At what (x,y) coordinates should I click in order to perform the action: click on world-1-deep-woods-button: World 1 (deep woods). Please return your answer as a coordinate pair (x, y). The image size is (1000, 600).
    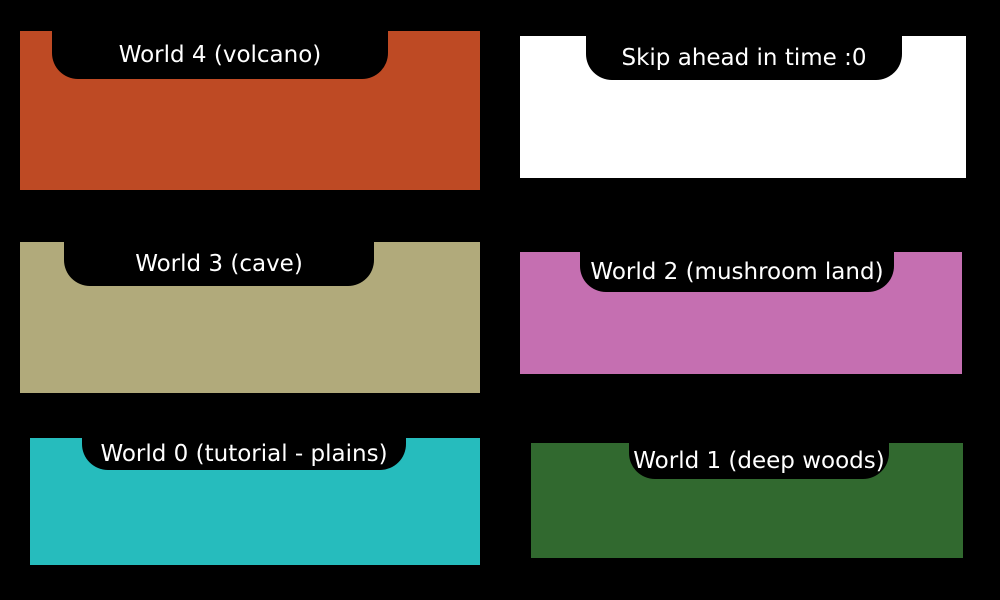
    Looking at the image, I should click on (747, 500).